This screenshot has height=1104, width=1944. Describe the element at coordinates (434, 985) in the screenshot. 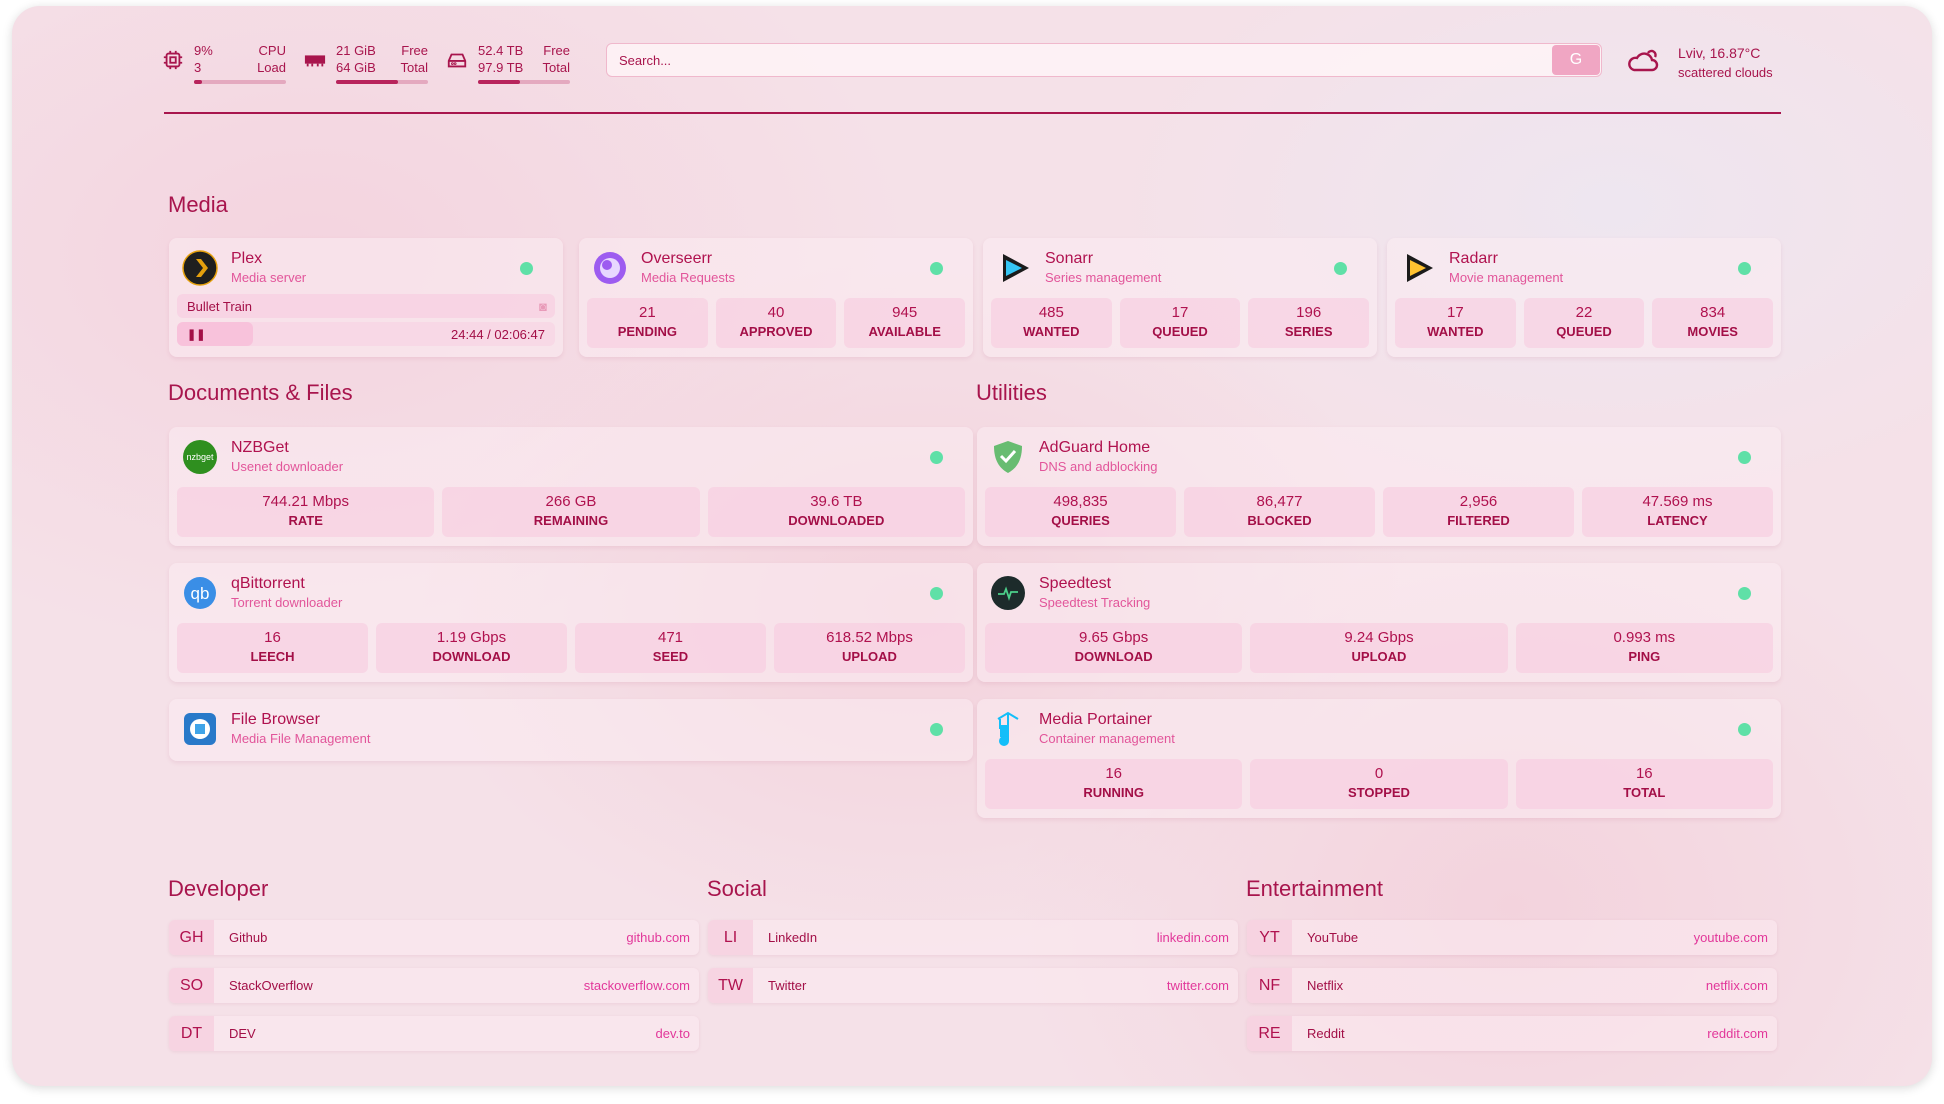

I see `bookmark-stackoverflow: SO StackOverflow stackoverflow.com` at that location.